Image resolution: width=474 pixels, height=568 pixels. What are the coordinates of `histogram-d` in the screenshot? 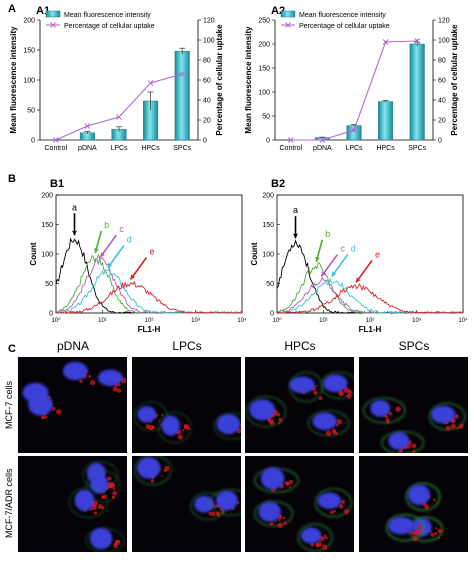 It's located at (148, 290).